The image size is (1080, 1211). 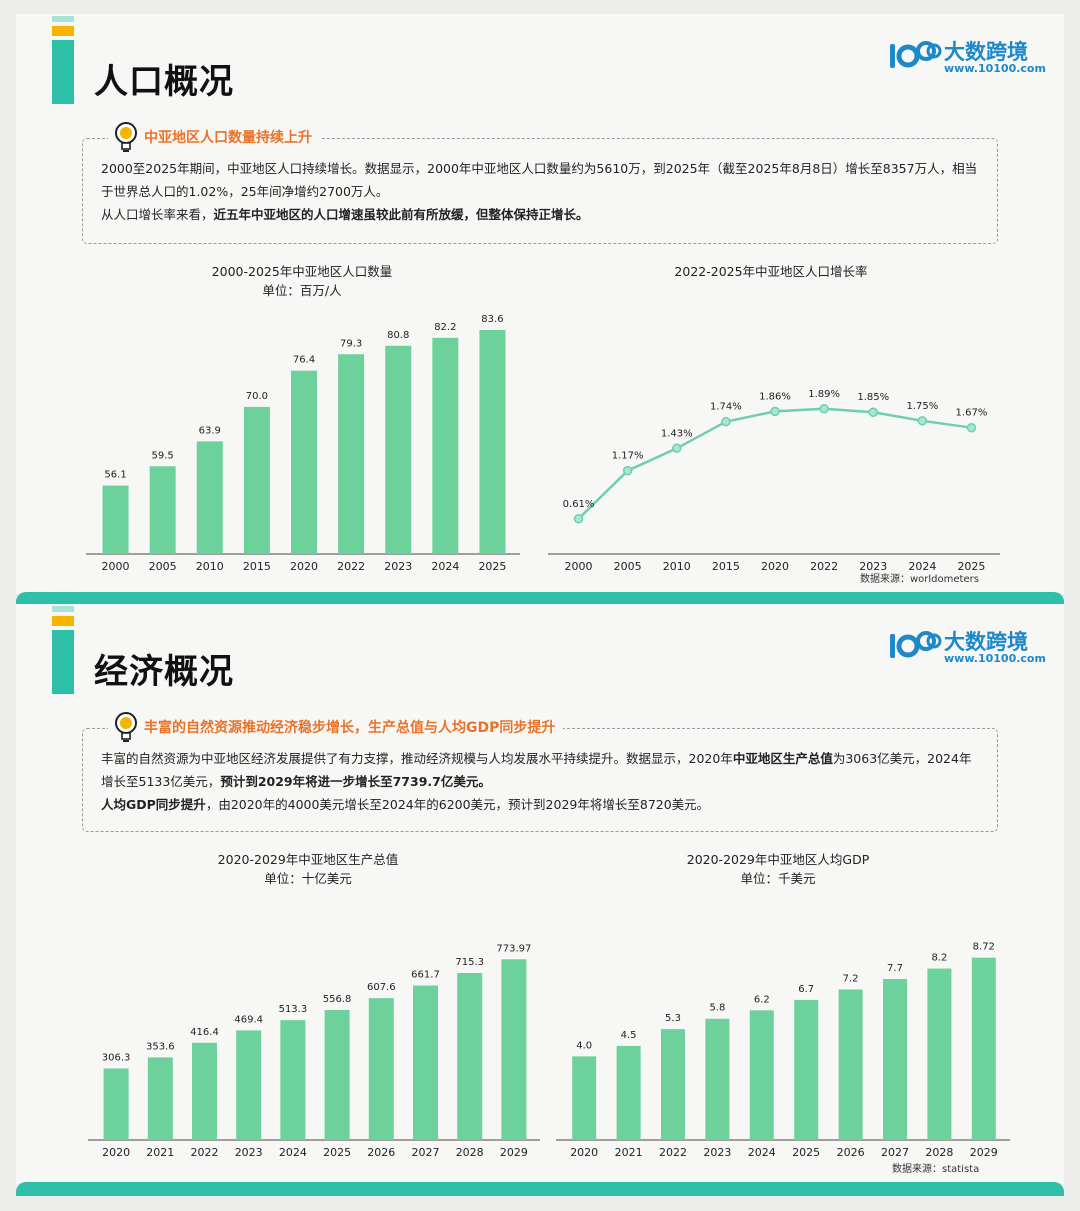 What do you see at coordinates (116, 1057) in the screenshot?
I see `data-label: 306.3` at bounding box center [116, 1057].